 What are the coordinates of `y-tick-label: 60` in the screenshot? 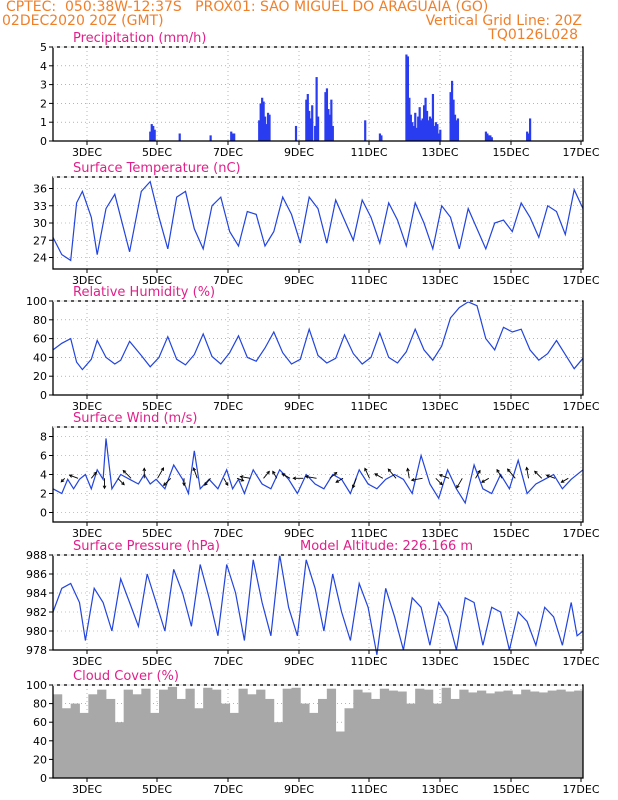 It's located at (40, 722).